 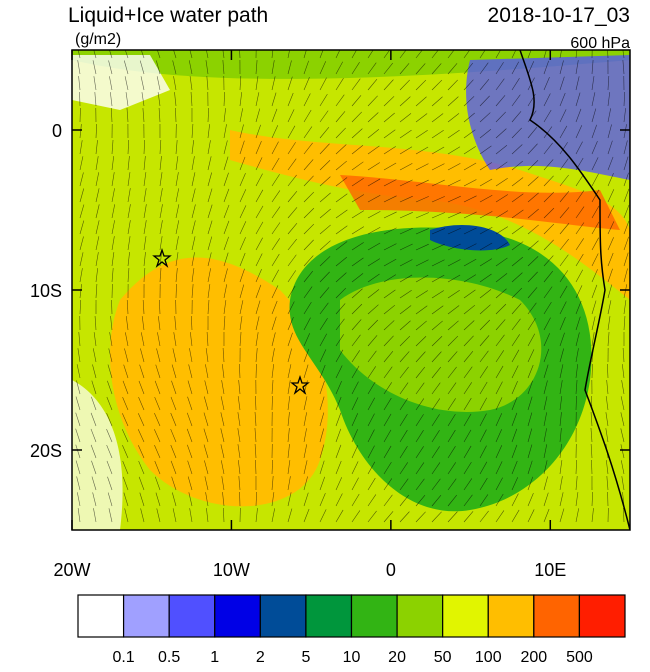 I want to click on colorbar-label: 100, so click(x=488, y=657).